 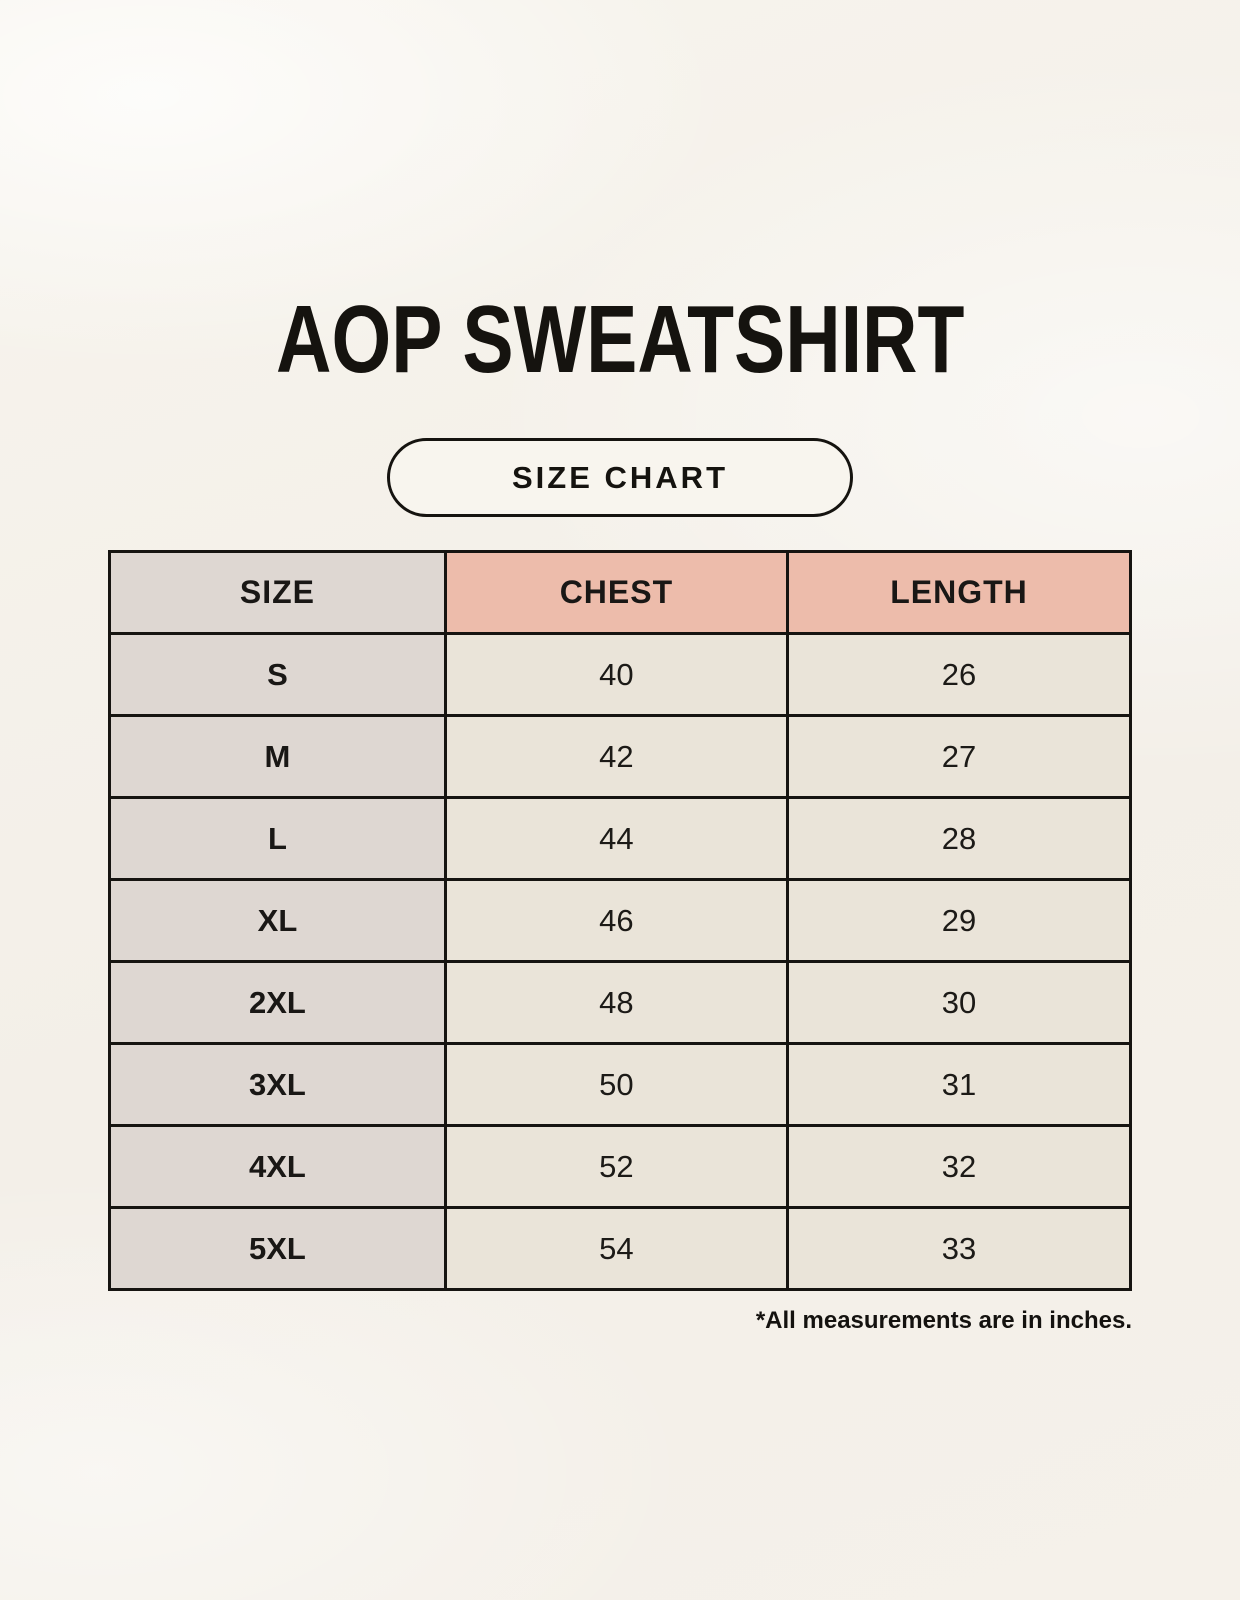 What do you see at coordinates (277, 674) in the screenshot?
I see `size-cell: S` at bounding box center [277, 674].